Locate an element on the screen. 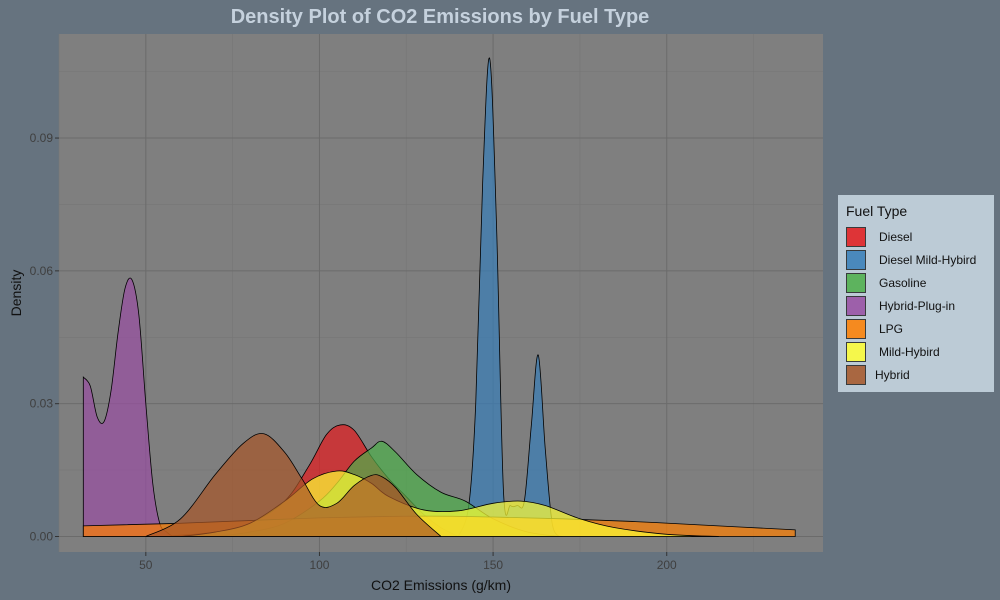 This screenshot has height=600, width=1000. legend-label: Diesel Mild-Hybird is located at coordinates (928, 260).